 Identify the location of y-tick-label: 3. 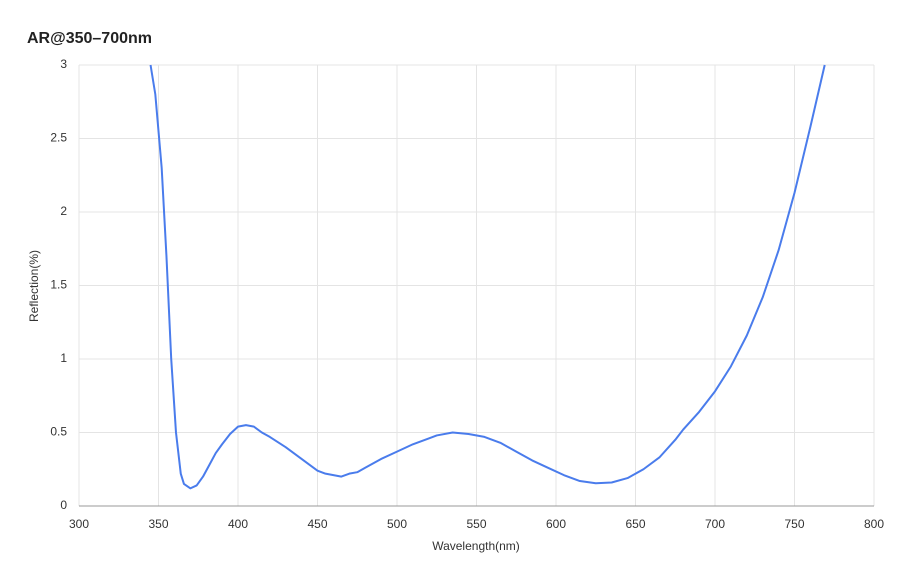
(63, 64).